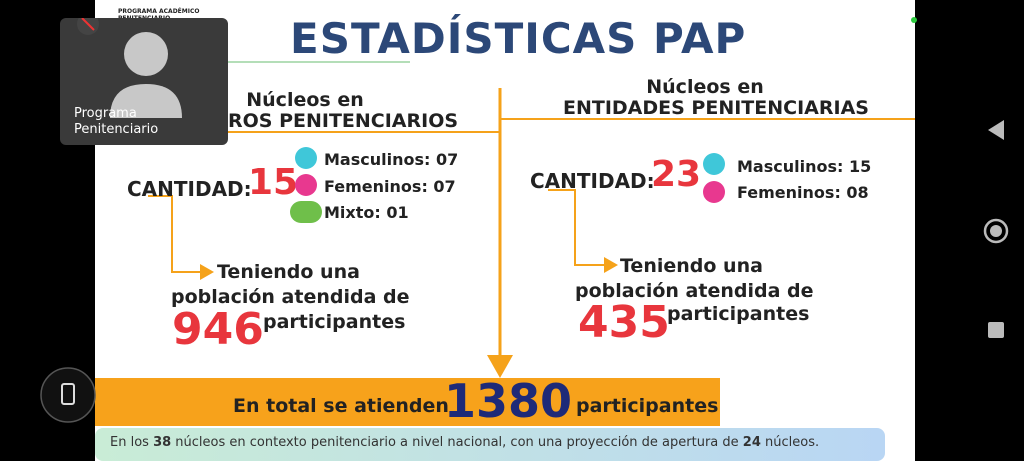  What do you see at coordinates (273, 182) in the screenshot?
I see `quantity: 15` at bounding box center [273, 182].